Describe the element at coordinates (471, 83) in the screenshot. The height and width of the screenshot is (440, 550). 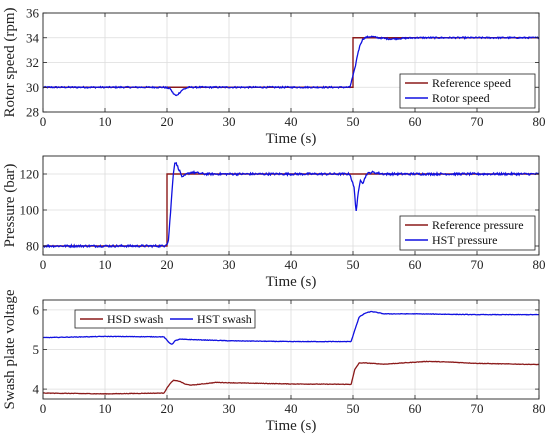
I see `legend-label: Reference speed` at that location.